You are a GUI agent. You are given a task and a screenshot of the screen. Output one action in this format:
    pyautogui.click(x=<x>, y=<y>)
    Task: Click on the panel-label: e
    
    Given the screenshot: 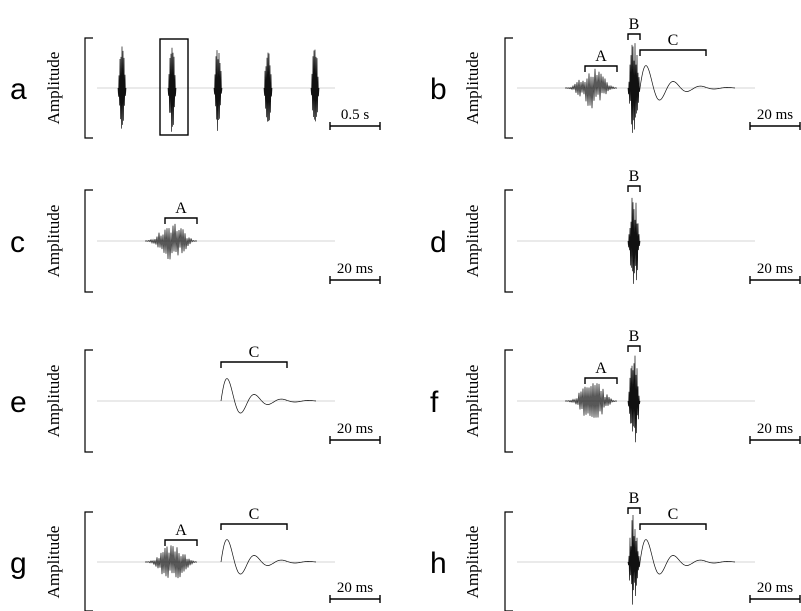 What is the action you would take?
    pyautogui.click(x=18, y=402)
    